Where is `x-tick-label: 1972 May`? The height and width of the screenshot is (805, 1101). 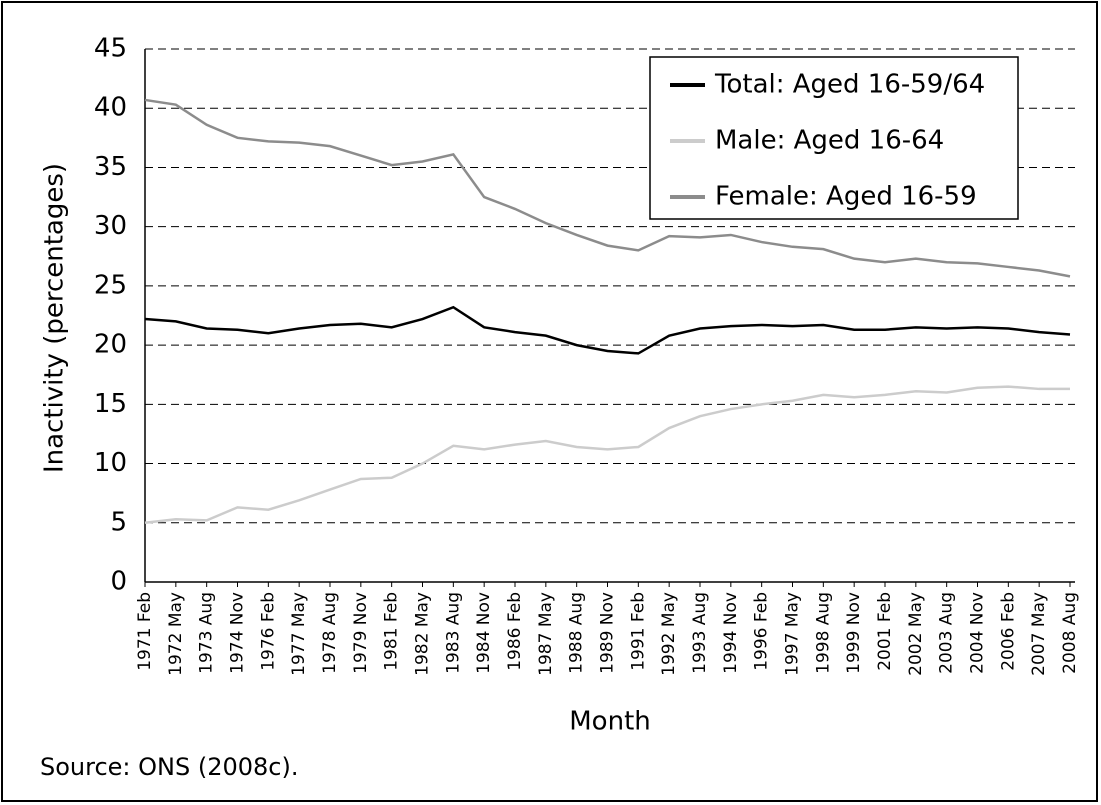 x-tick-label: 1972 May is located at coordinates (176, 634).